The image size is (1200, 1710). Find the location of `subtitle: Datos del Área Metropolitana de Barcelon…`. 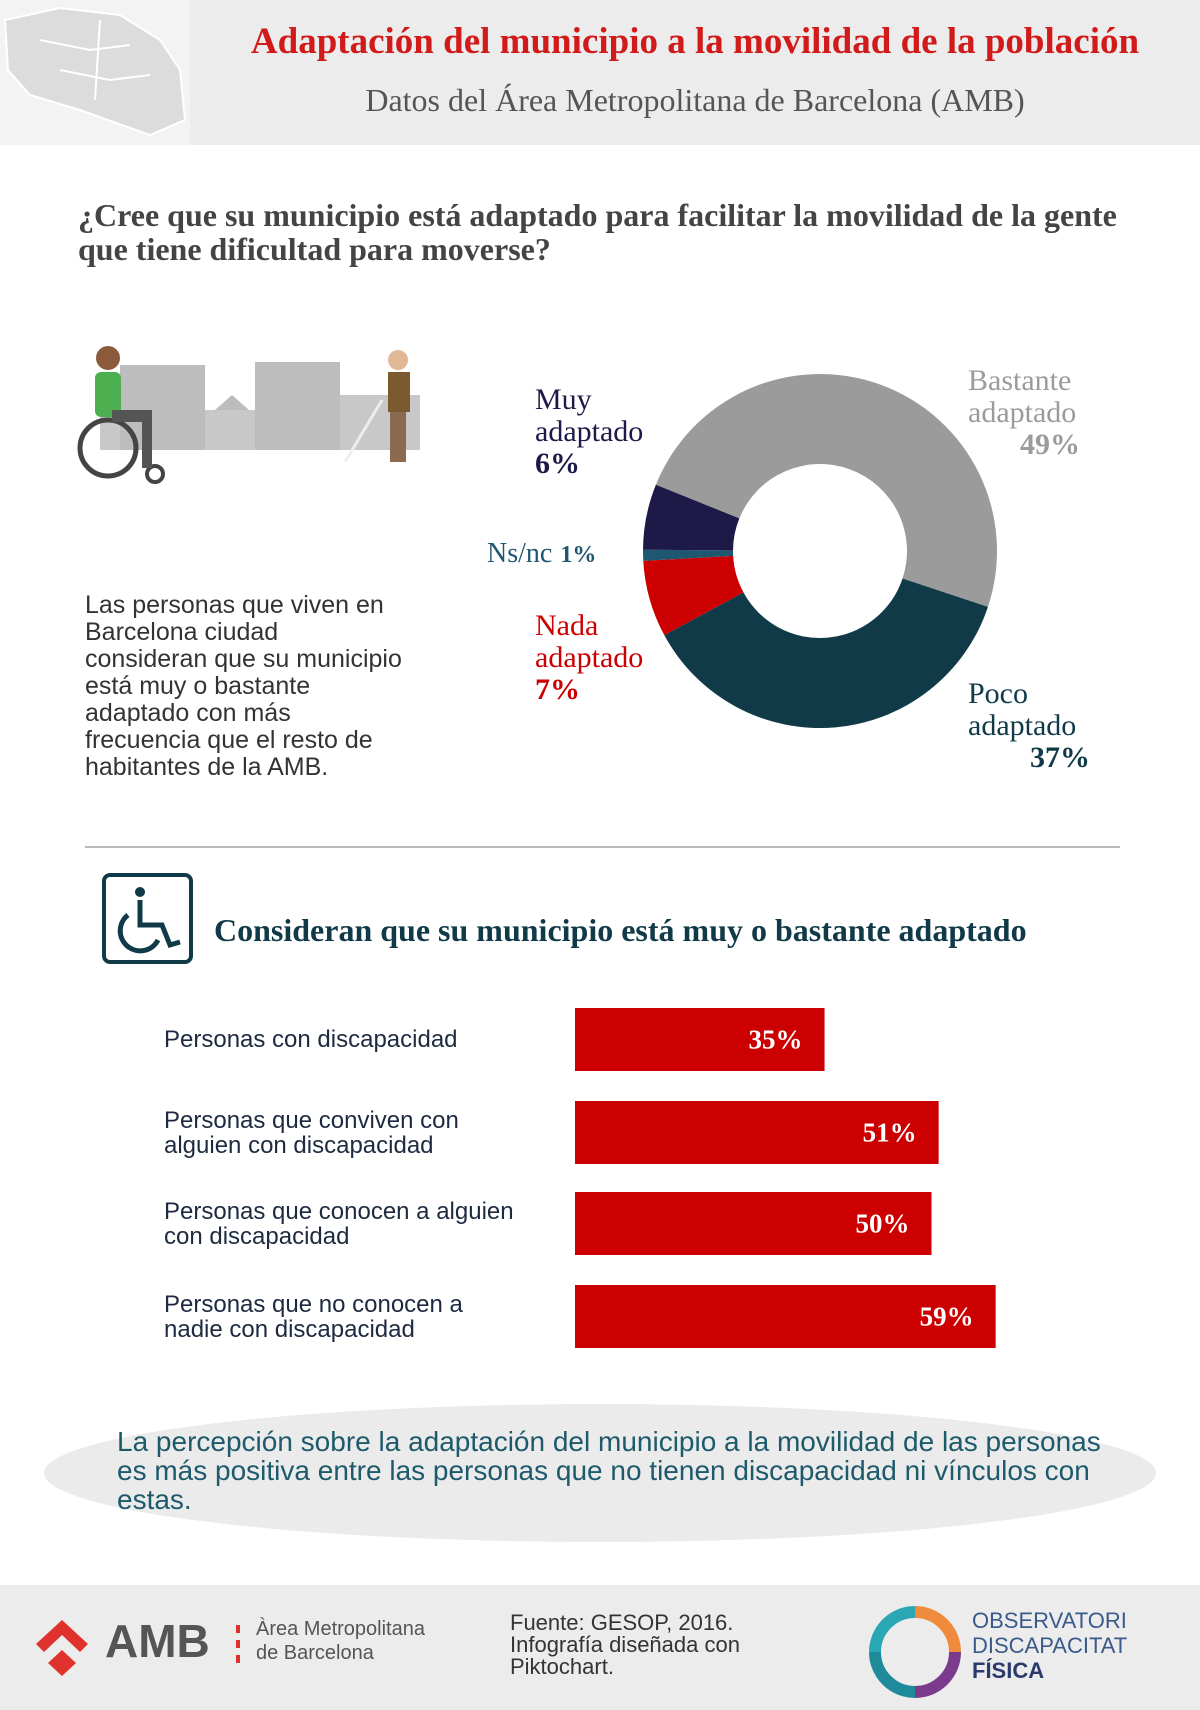

subtitle: Datos del Área Metropolitana de Barcelon… is located at coordinates (695, 100).